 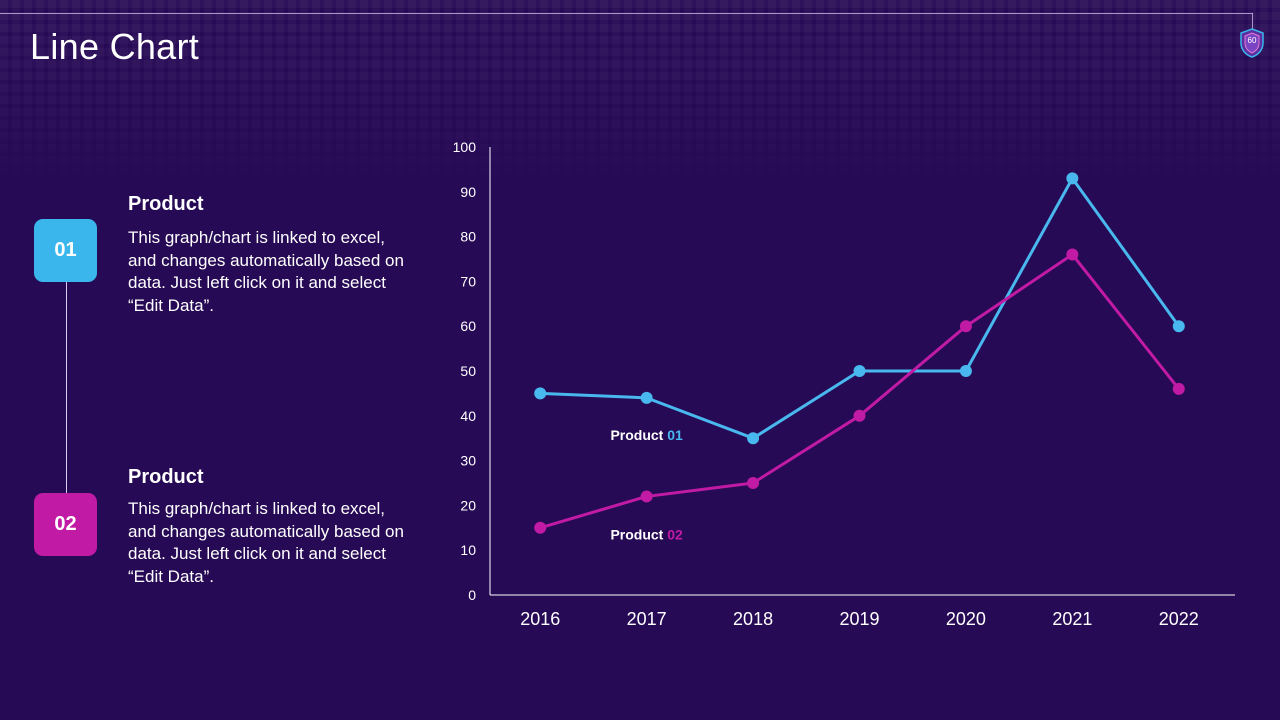 I want to click on product-2-series-label: Product 02, so click(x=646, y=534).